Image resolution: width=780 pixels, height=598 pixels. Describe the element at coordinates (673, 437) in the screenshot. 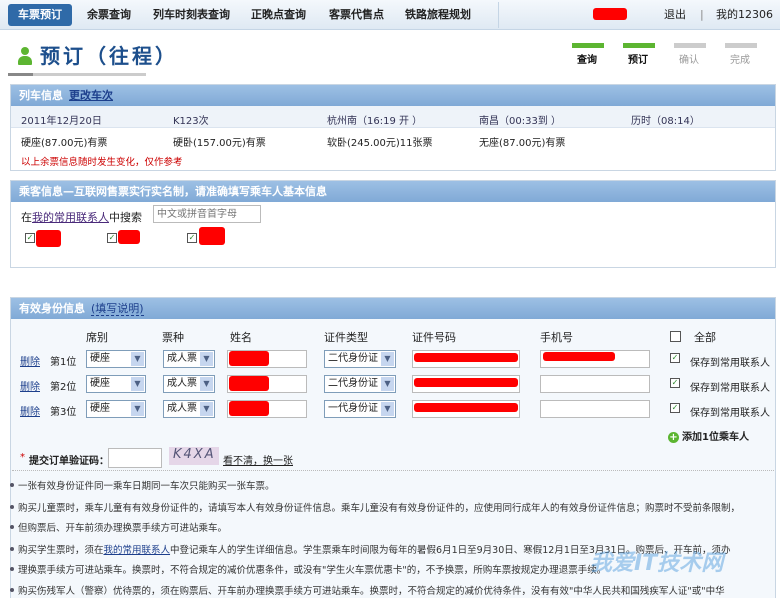

I see `plus-circle-icon: +` at that location.